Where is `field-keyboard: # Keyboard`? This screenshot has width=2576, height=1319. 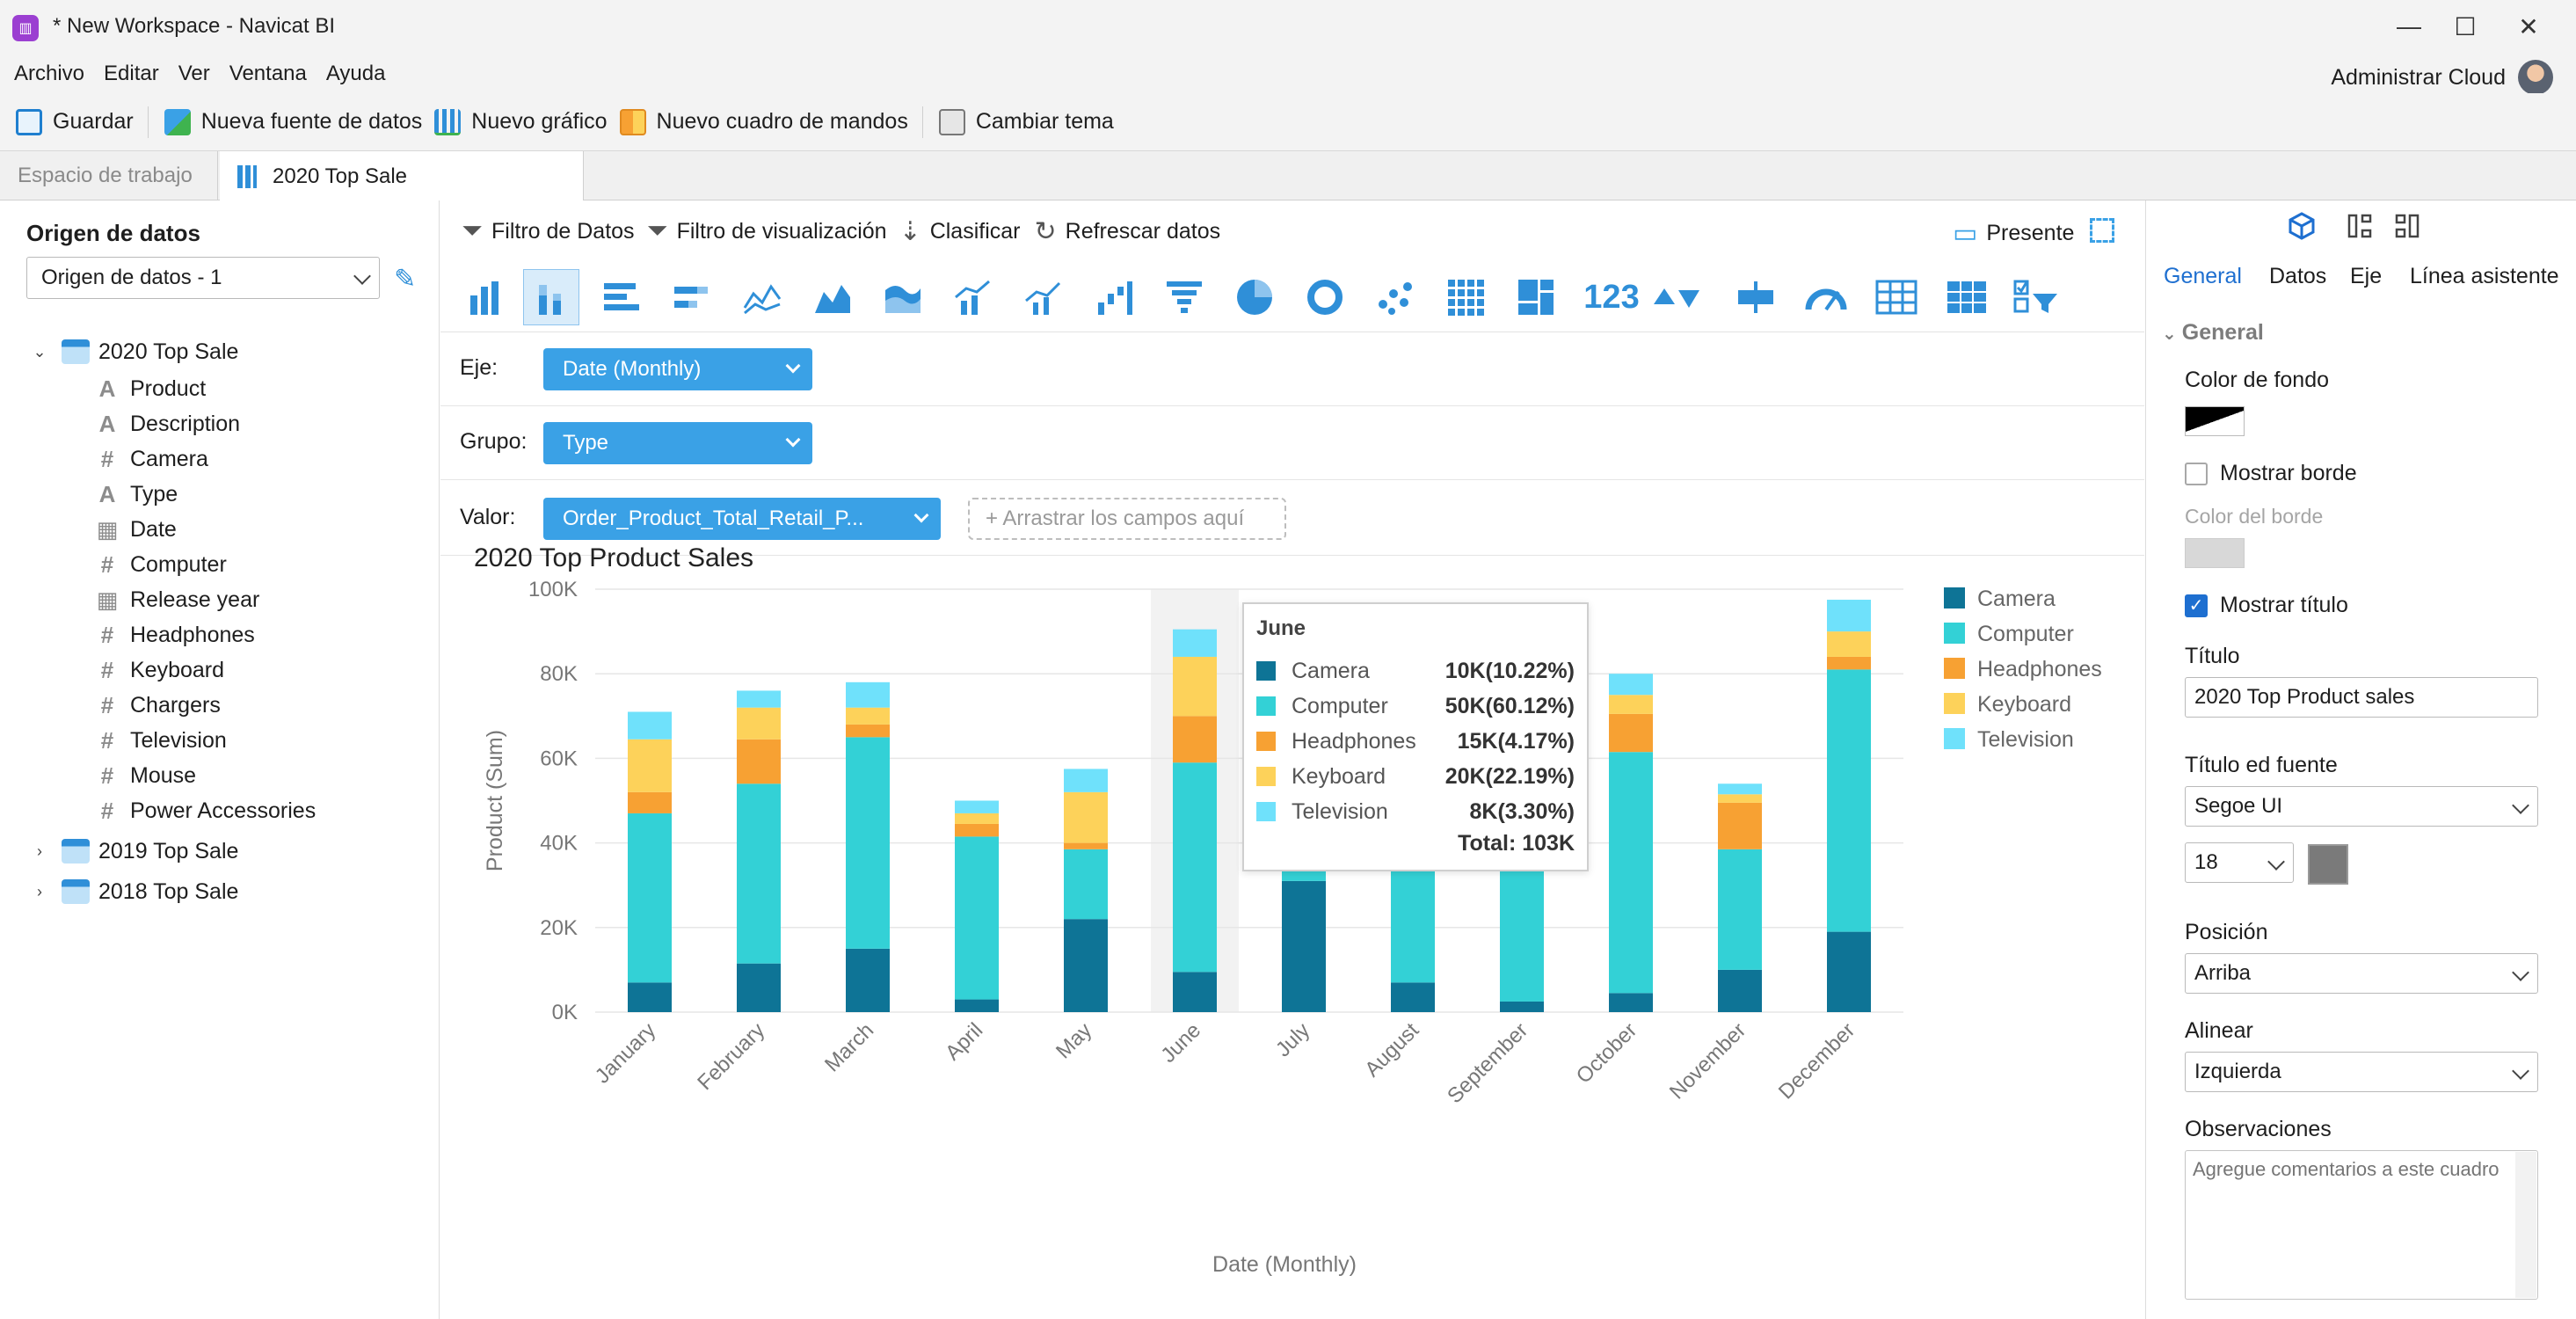 field-keyboard: # Keyboard is located at coordinates (159, 670).